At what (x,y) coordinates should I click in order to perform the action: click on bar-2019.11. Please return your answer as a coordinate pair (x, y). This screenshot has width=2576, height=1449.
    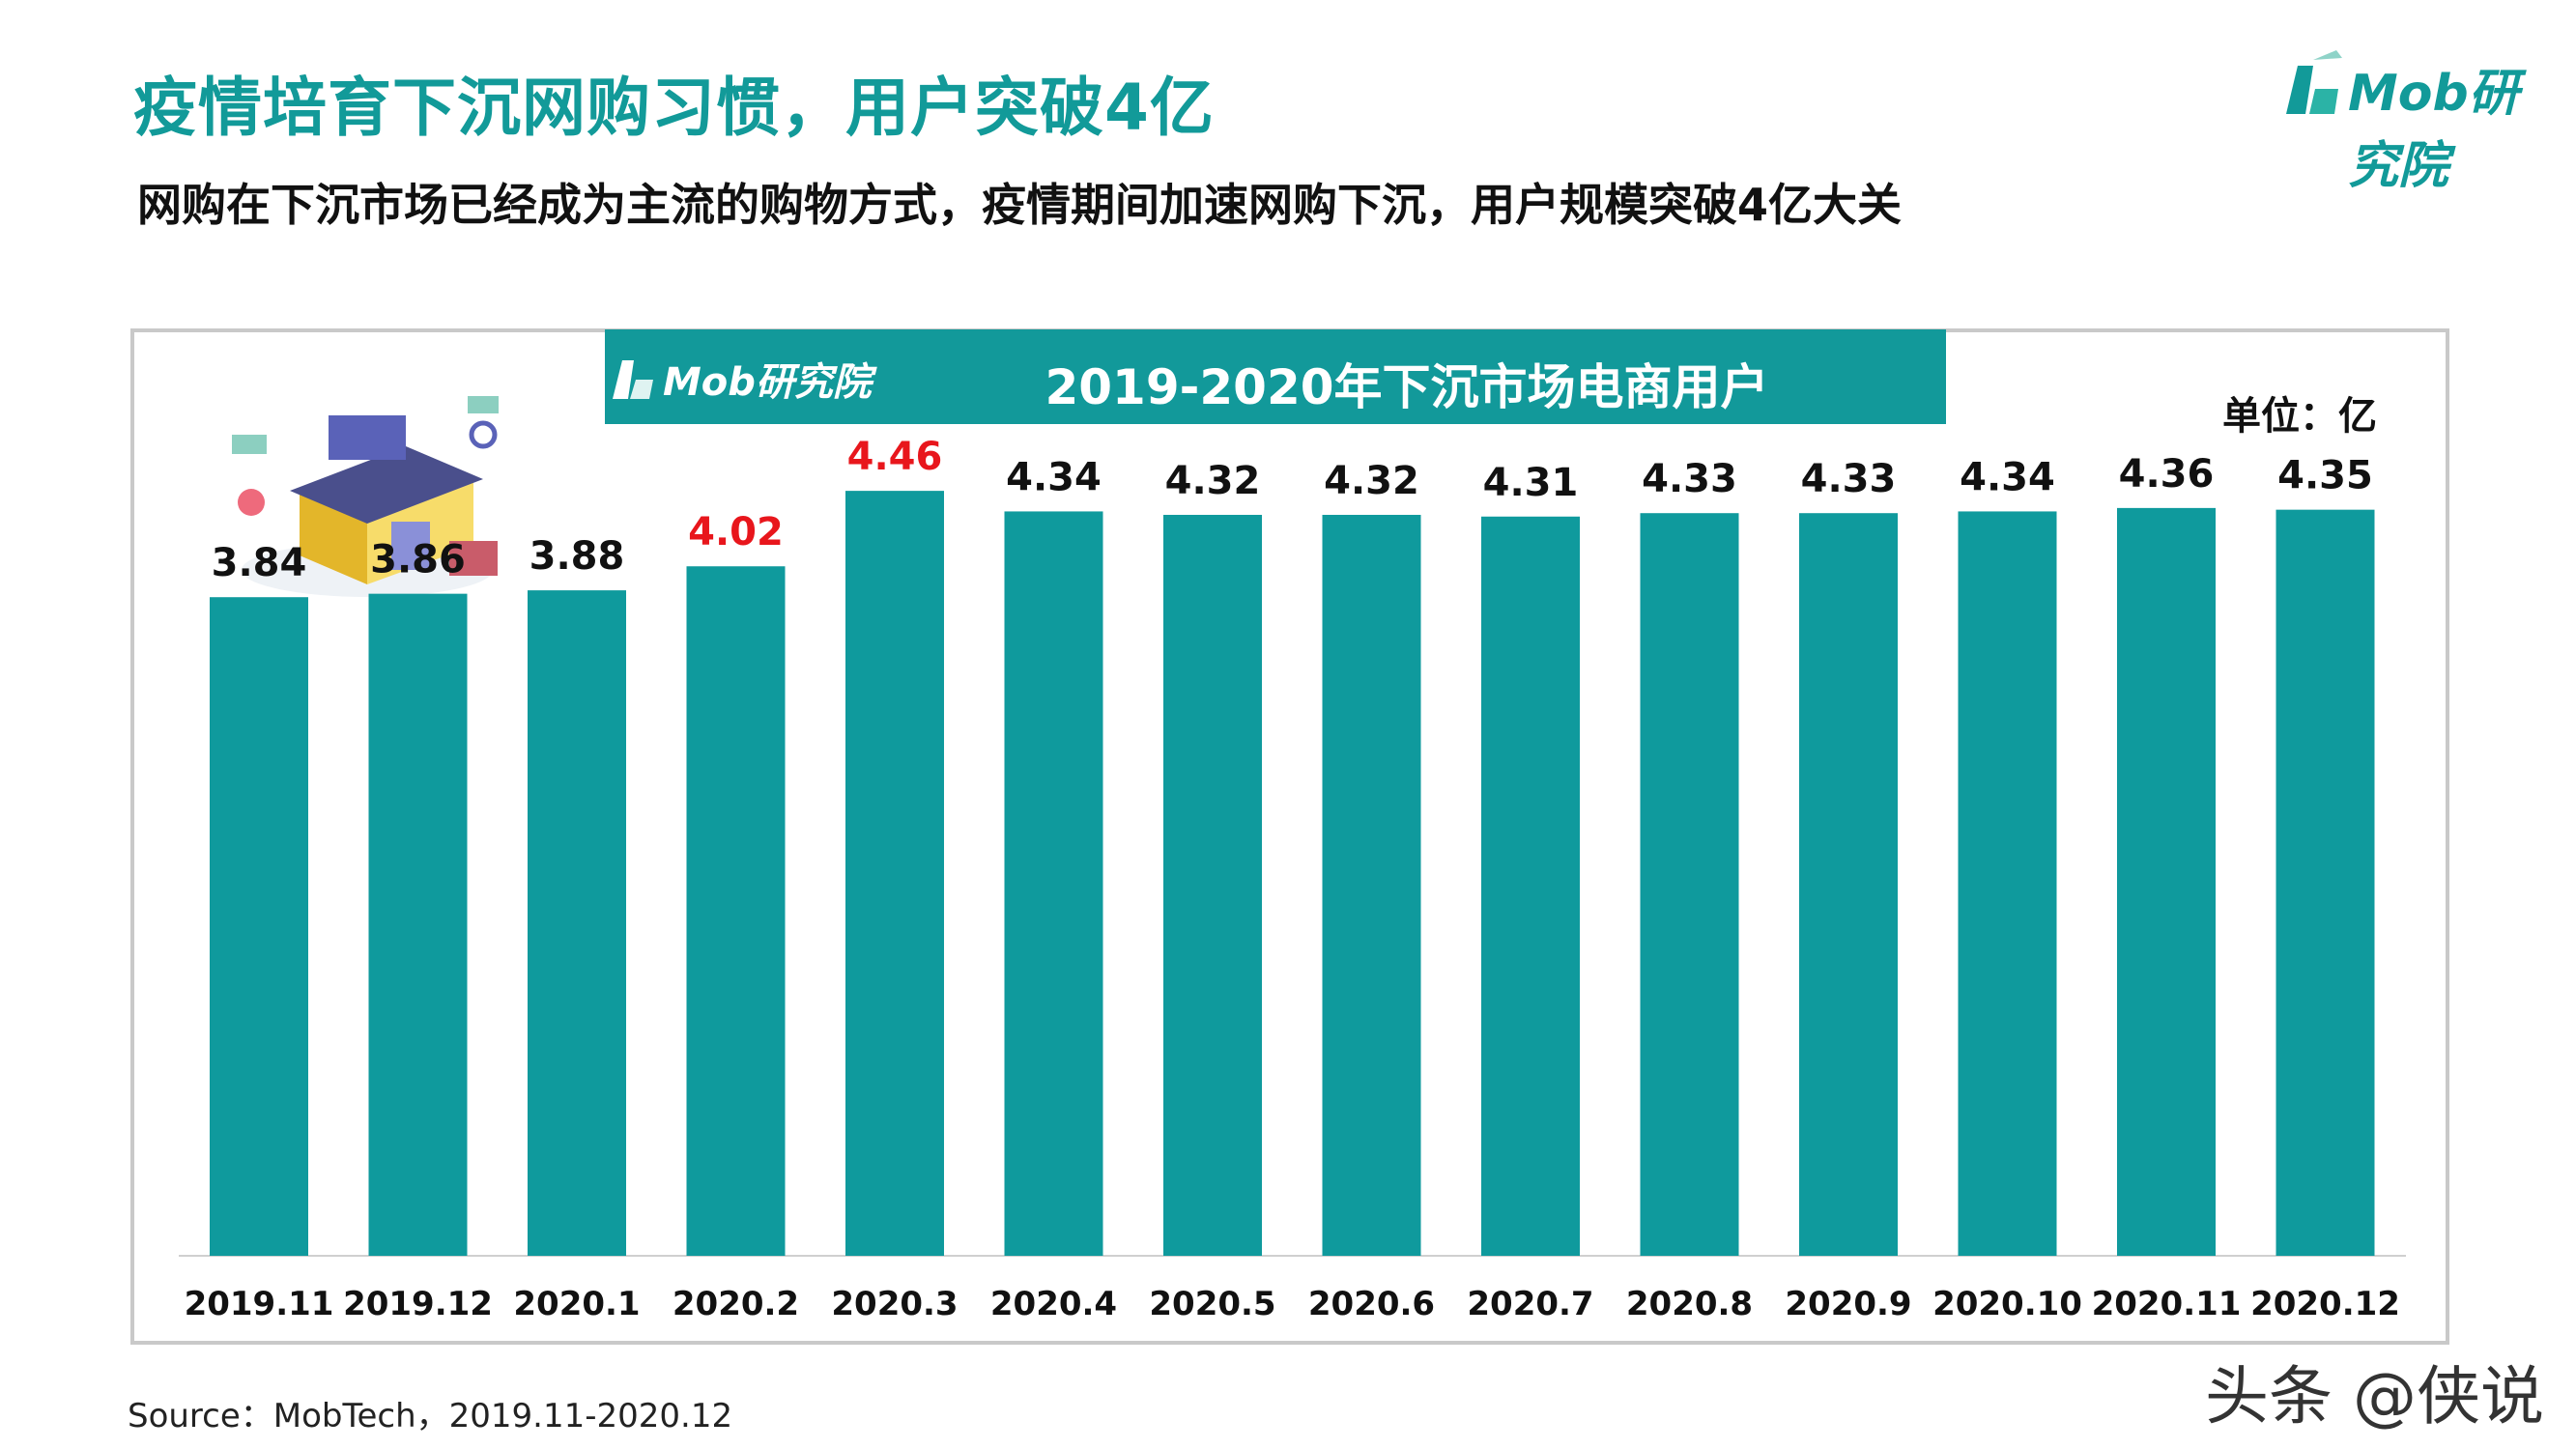
    Looking at the image, I should click on (259, 926).